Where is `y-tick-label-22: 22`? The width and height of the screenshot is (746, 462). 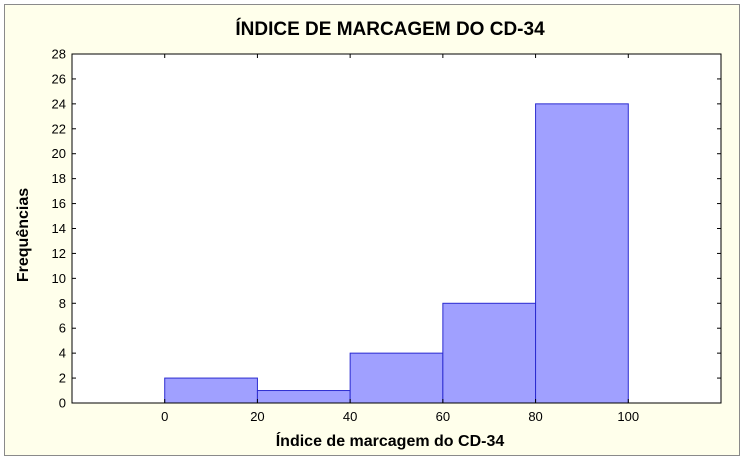 y-tick-label-22: 22 is located at coordinates (59, 128).